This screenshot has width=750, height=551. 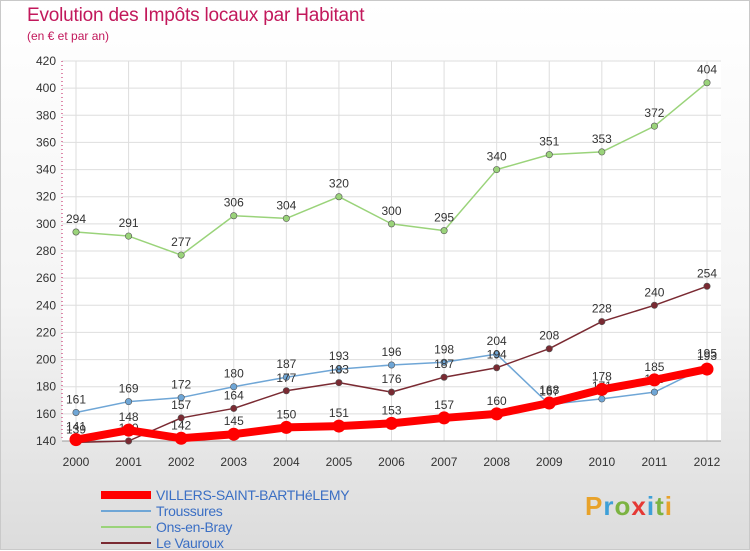 What do you see at coordinates (76, 400) in the screenshot?
I see `data-label: 161` at bounding box center [76, 400].